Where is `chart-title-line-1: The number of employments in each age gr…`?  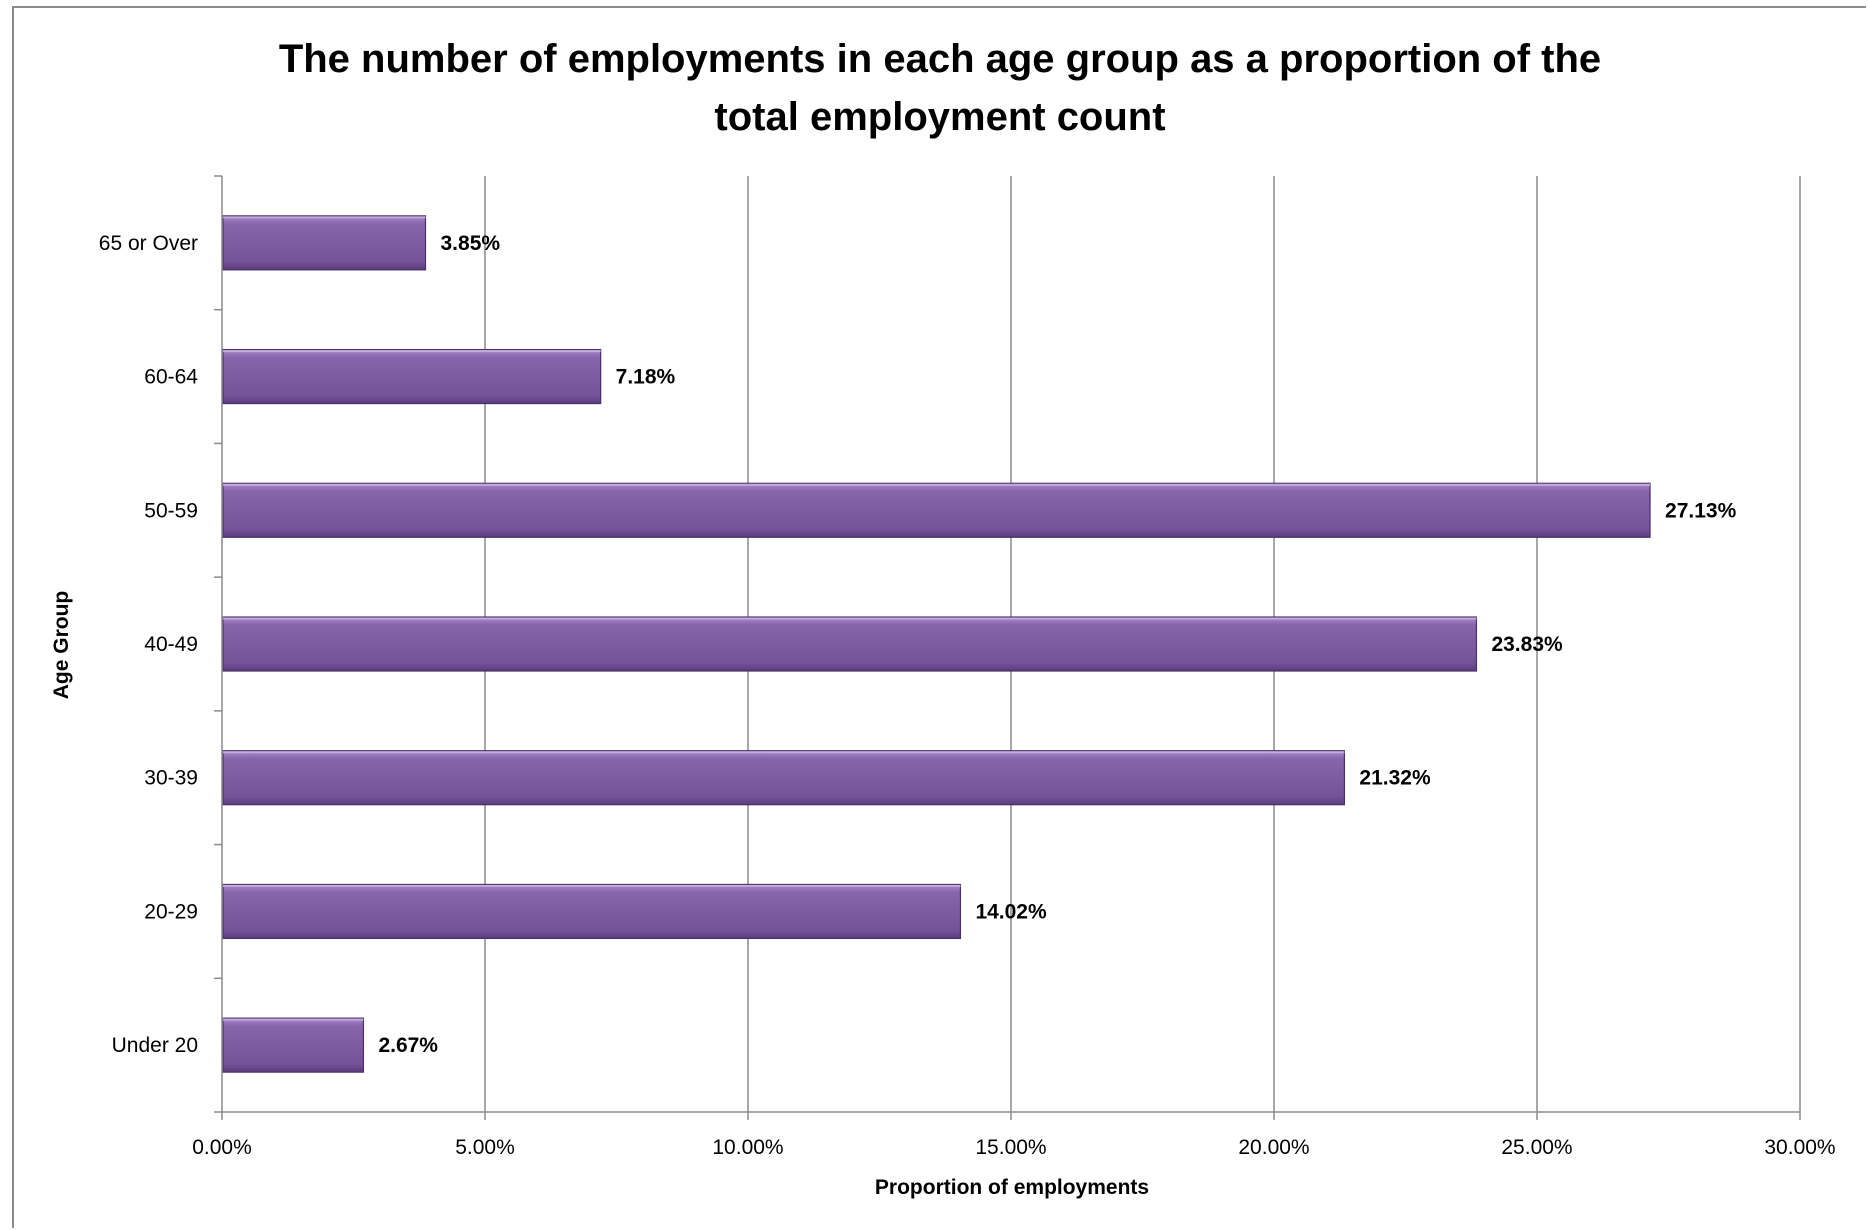
chart-title-line-1: The number of employments in each age gr… is located at coordinates (940, 59).